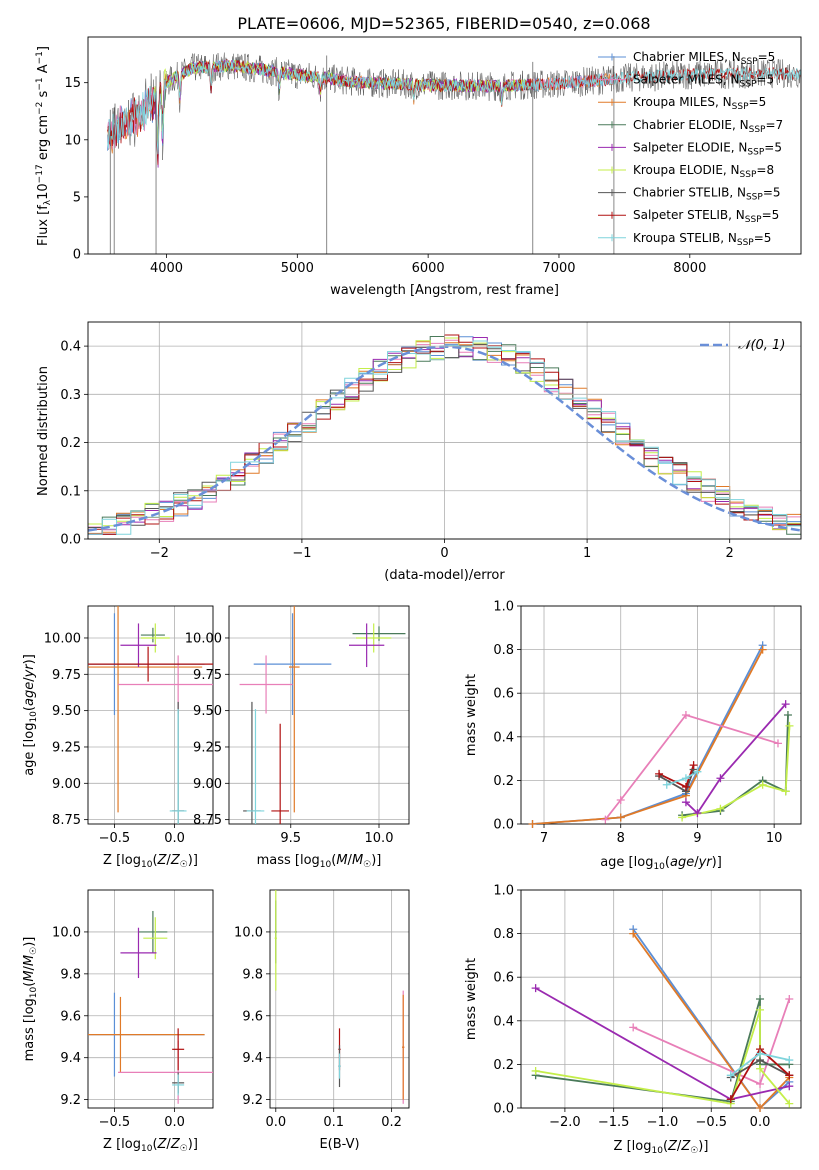  I want to click on y-tick-label: 9.00, so click(207, 784).